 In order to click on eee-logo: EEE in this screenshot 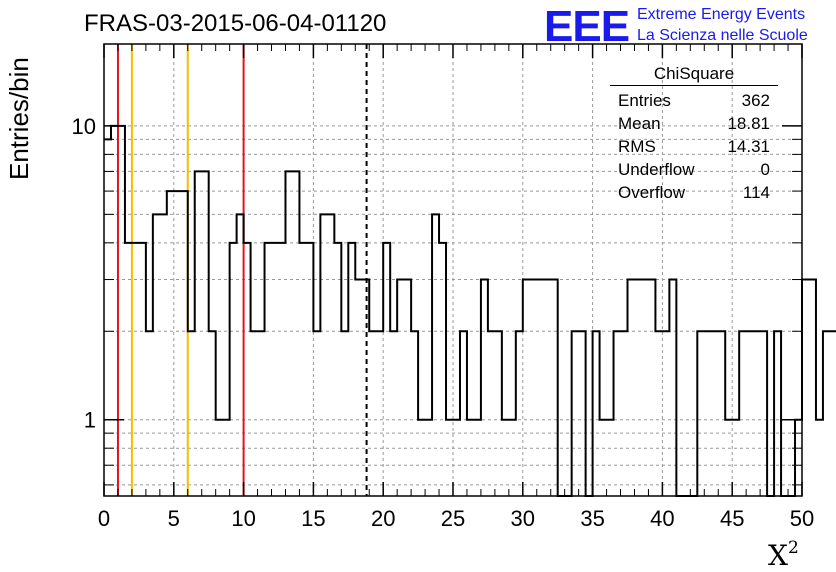, I will do `click(587, 26)`.